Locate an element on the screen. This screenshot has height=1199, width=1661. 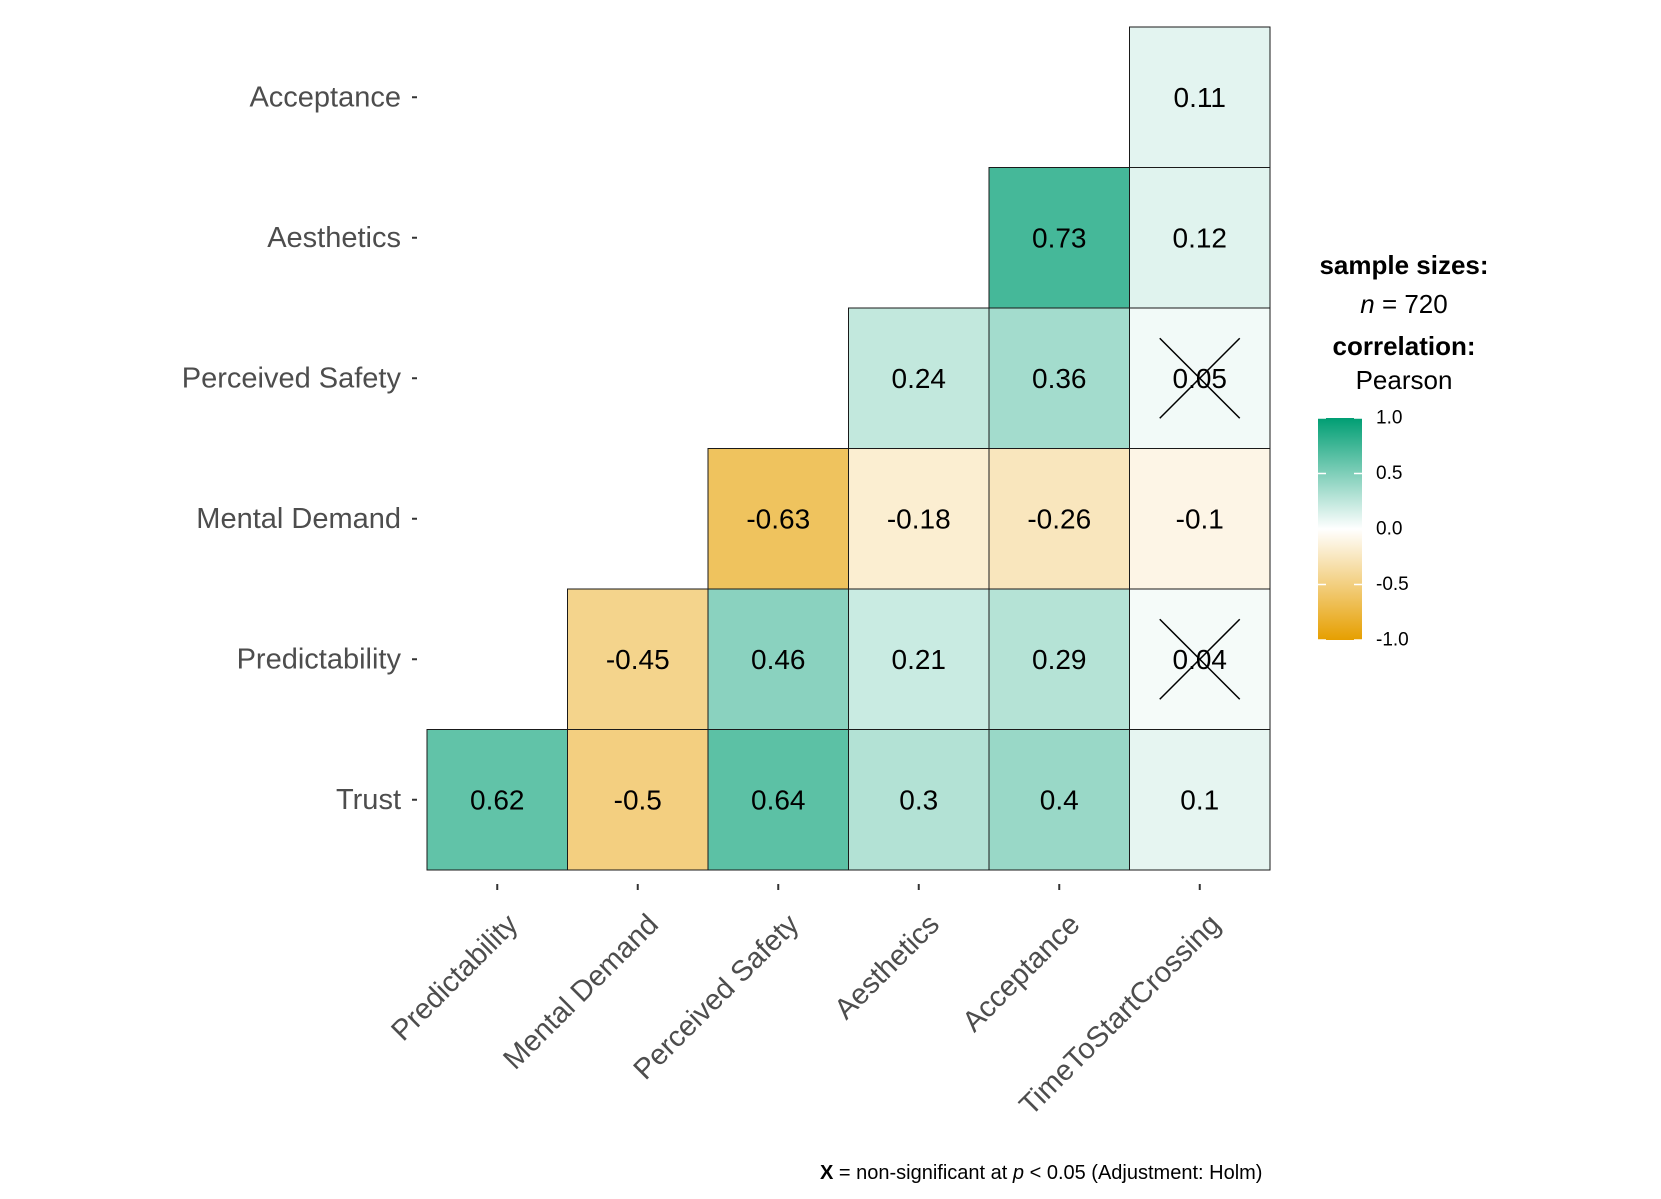
heatmap-cell-aesthetics-timetostartcrossing: 0.12 is located at coordinates (1200, 238).